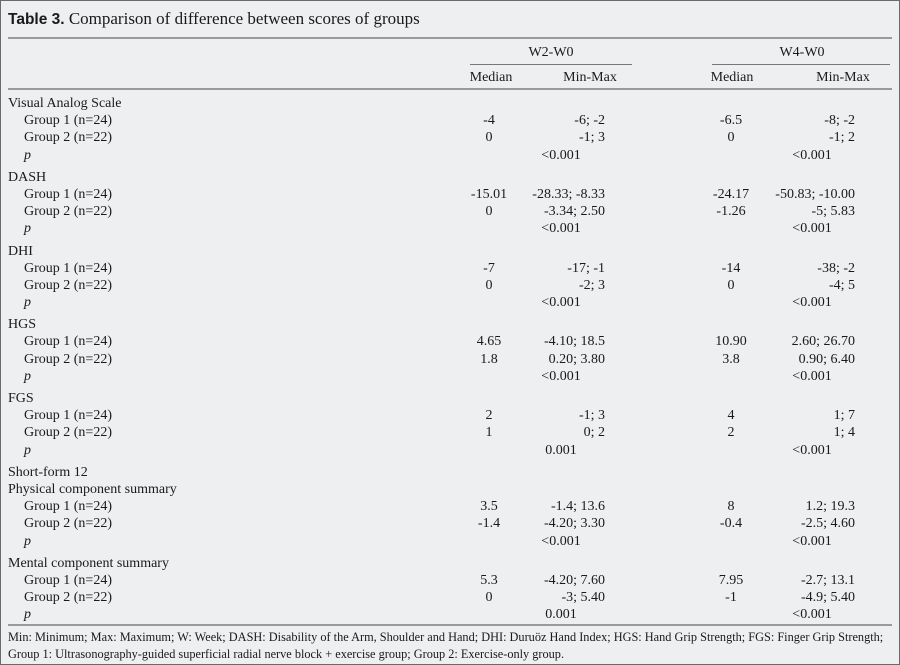 Image resolution: width=900 pixels, height=665 pixels. Describe the element at coordinates (450, 472) in the screenshot. I see `section-header-row: Short-form 12` at that location.